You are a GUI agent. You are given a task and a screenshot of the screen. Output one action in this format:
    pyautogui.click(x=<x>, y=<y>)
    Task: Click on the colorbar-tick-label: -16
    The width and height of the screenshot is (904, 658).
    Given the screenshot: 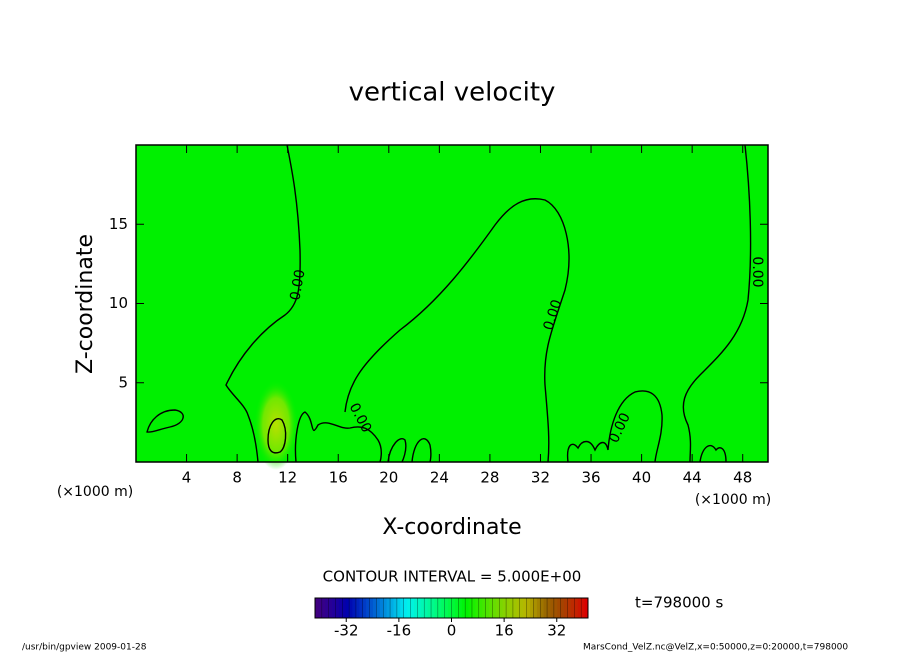 What is the action you would take?
    pyautogui.click(x=399, y=631)
    